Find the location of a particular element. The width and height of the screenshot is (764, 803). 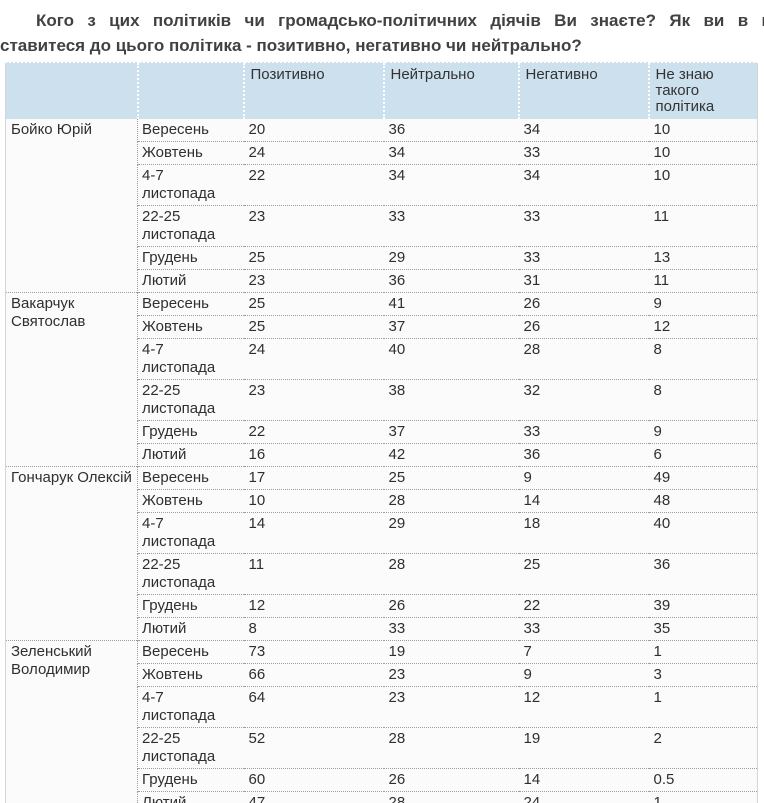

table-row: Жовтень 25 37 26 12 is located at coordinates (382, 327).